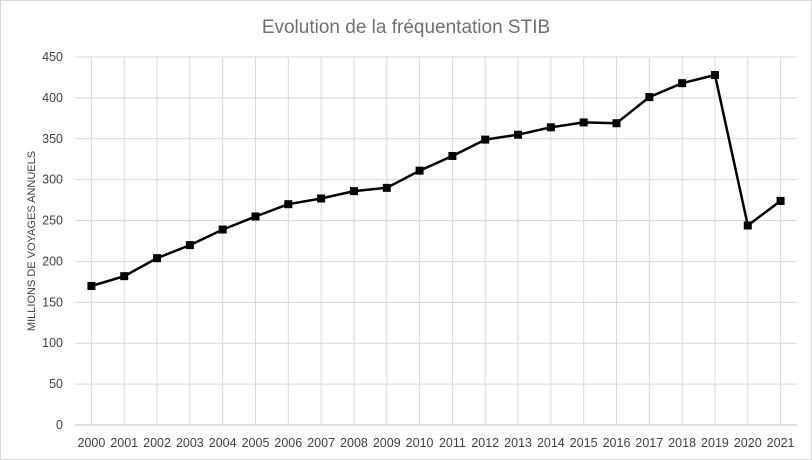  I want to click on x-tick-label: 2008, so click(354, 443).